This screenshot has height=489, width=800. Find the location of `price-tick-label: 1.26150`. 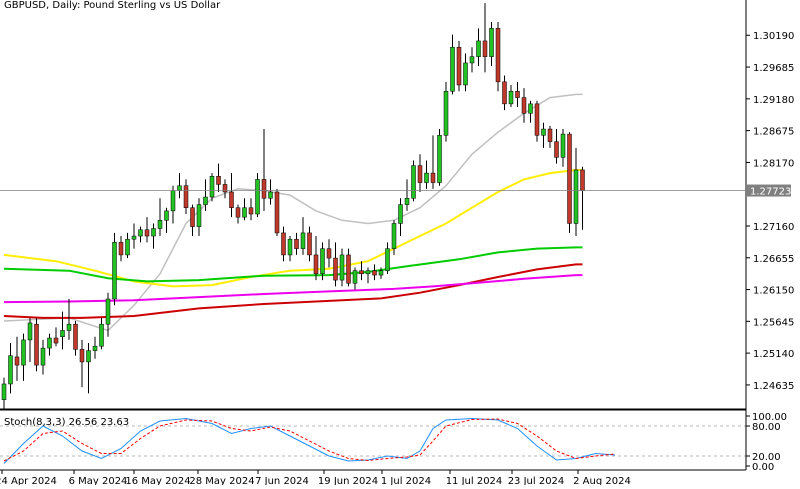

price-tick-label: 1.26150 is located at coordinates (773, 291).